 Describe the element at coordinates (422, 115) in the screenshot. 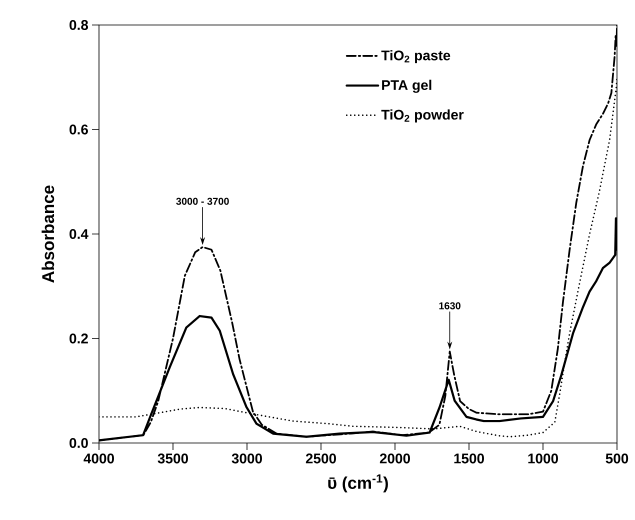

I see `legend-label: TiO$_{2}$ powder` at that location.